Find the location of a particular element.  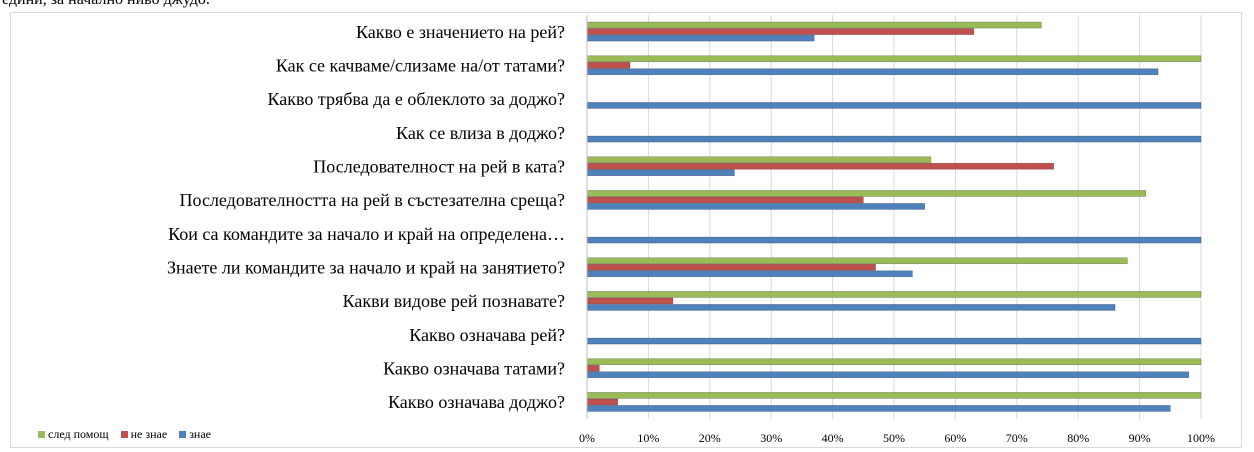

legend-item-after-help: след помощ is located at coordinates (73, 434).